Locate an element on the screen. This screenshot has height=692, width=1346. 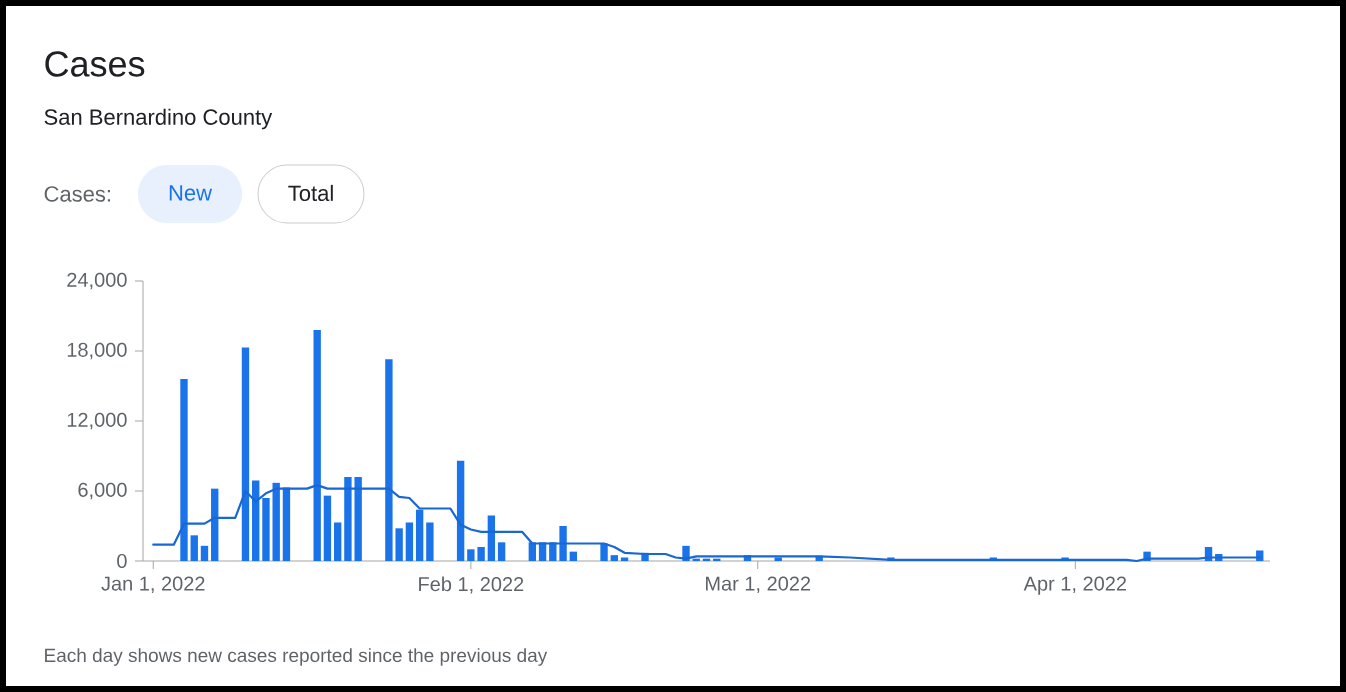
chart-title: Cases is located at coordinates (95, 64).